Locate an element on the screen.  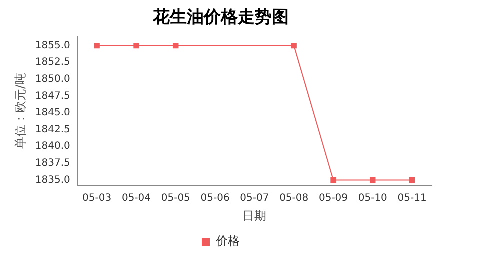
y-tick-label: 1840.0 is located at coordinates (52, 146).